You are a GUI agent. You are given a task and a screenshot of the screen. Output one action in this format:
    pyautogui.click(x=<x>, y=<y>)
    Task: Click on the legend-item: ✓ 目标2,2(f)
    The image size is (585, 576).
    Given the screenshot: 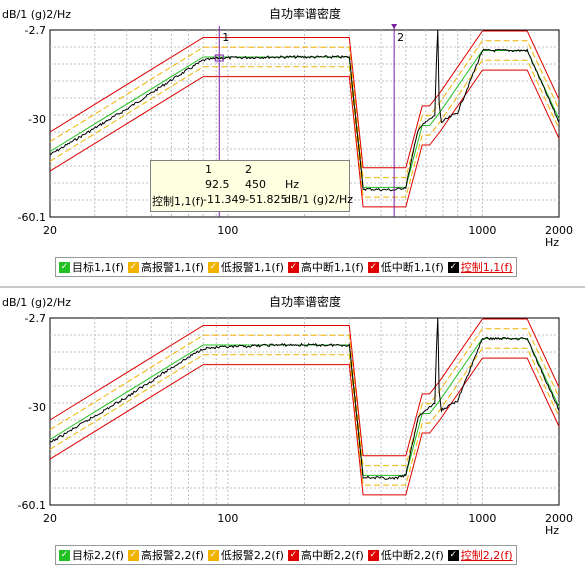 What is the action you would take?
    pyautogui.click(x=91, y=555)
    